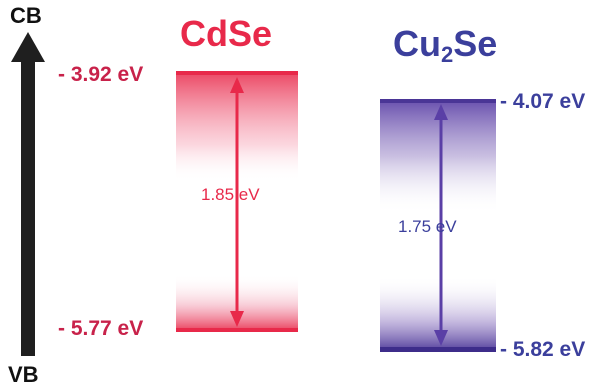 The width and height of the screenshot is (611, 390). I want to click on axis-label-vb: VB, so click(23, 374).